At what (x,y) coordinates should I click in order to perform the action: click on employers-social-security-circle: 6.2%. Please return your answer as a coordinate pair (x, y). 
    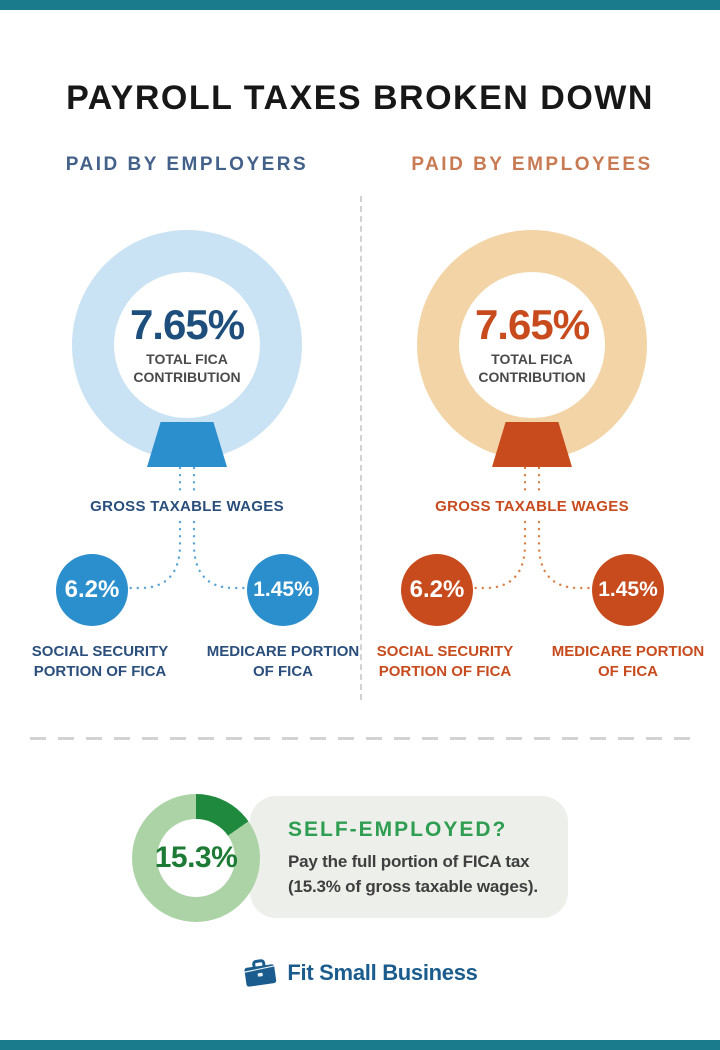
    Looking at the image, I should click on (92, 590).